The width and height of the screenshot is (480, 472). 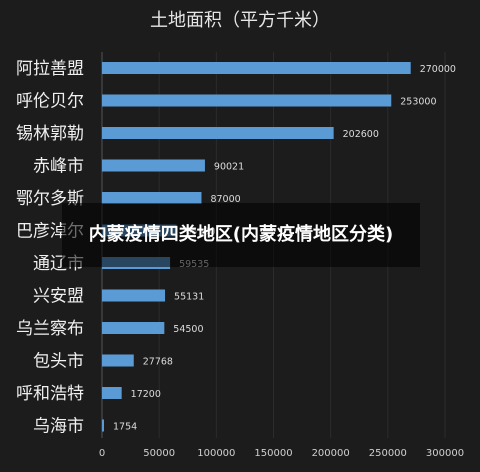 What do you see at coordinates (58, 362) in the screenshot?
I see `category-label: 包头市` at bounding box center [58, 362].